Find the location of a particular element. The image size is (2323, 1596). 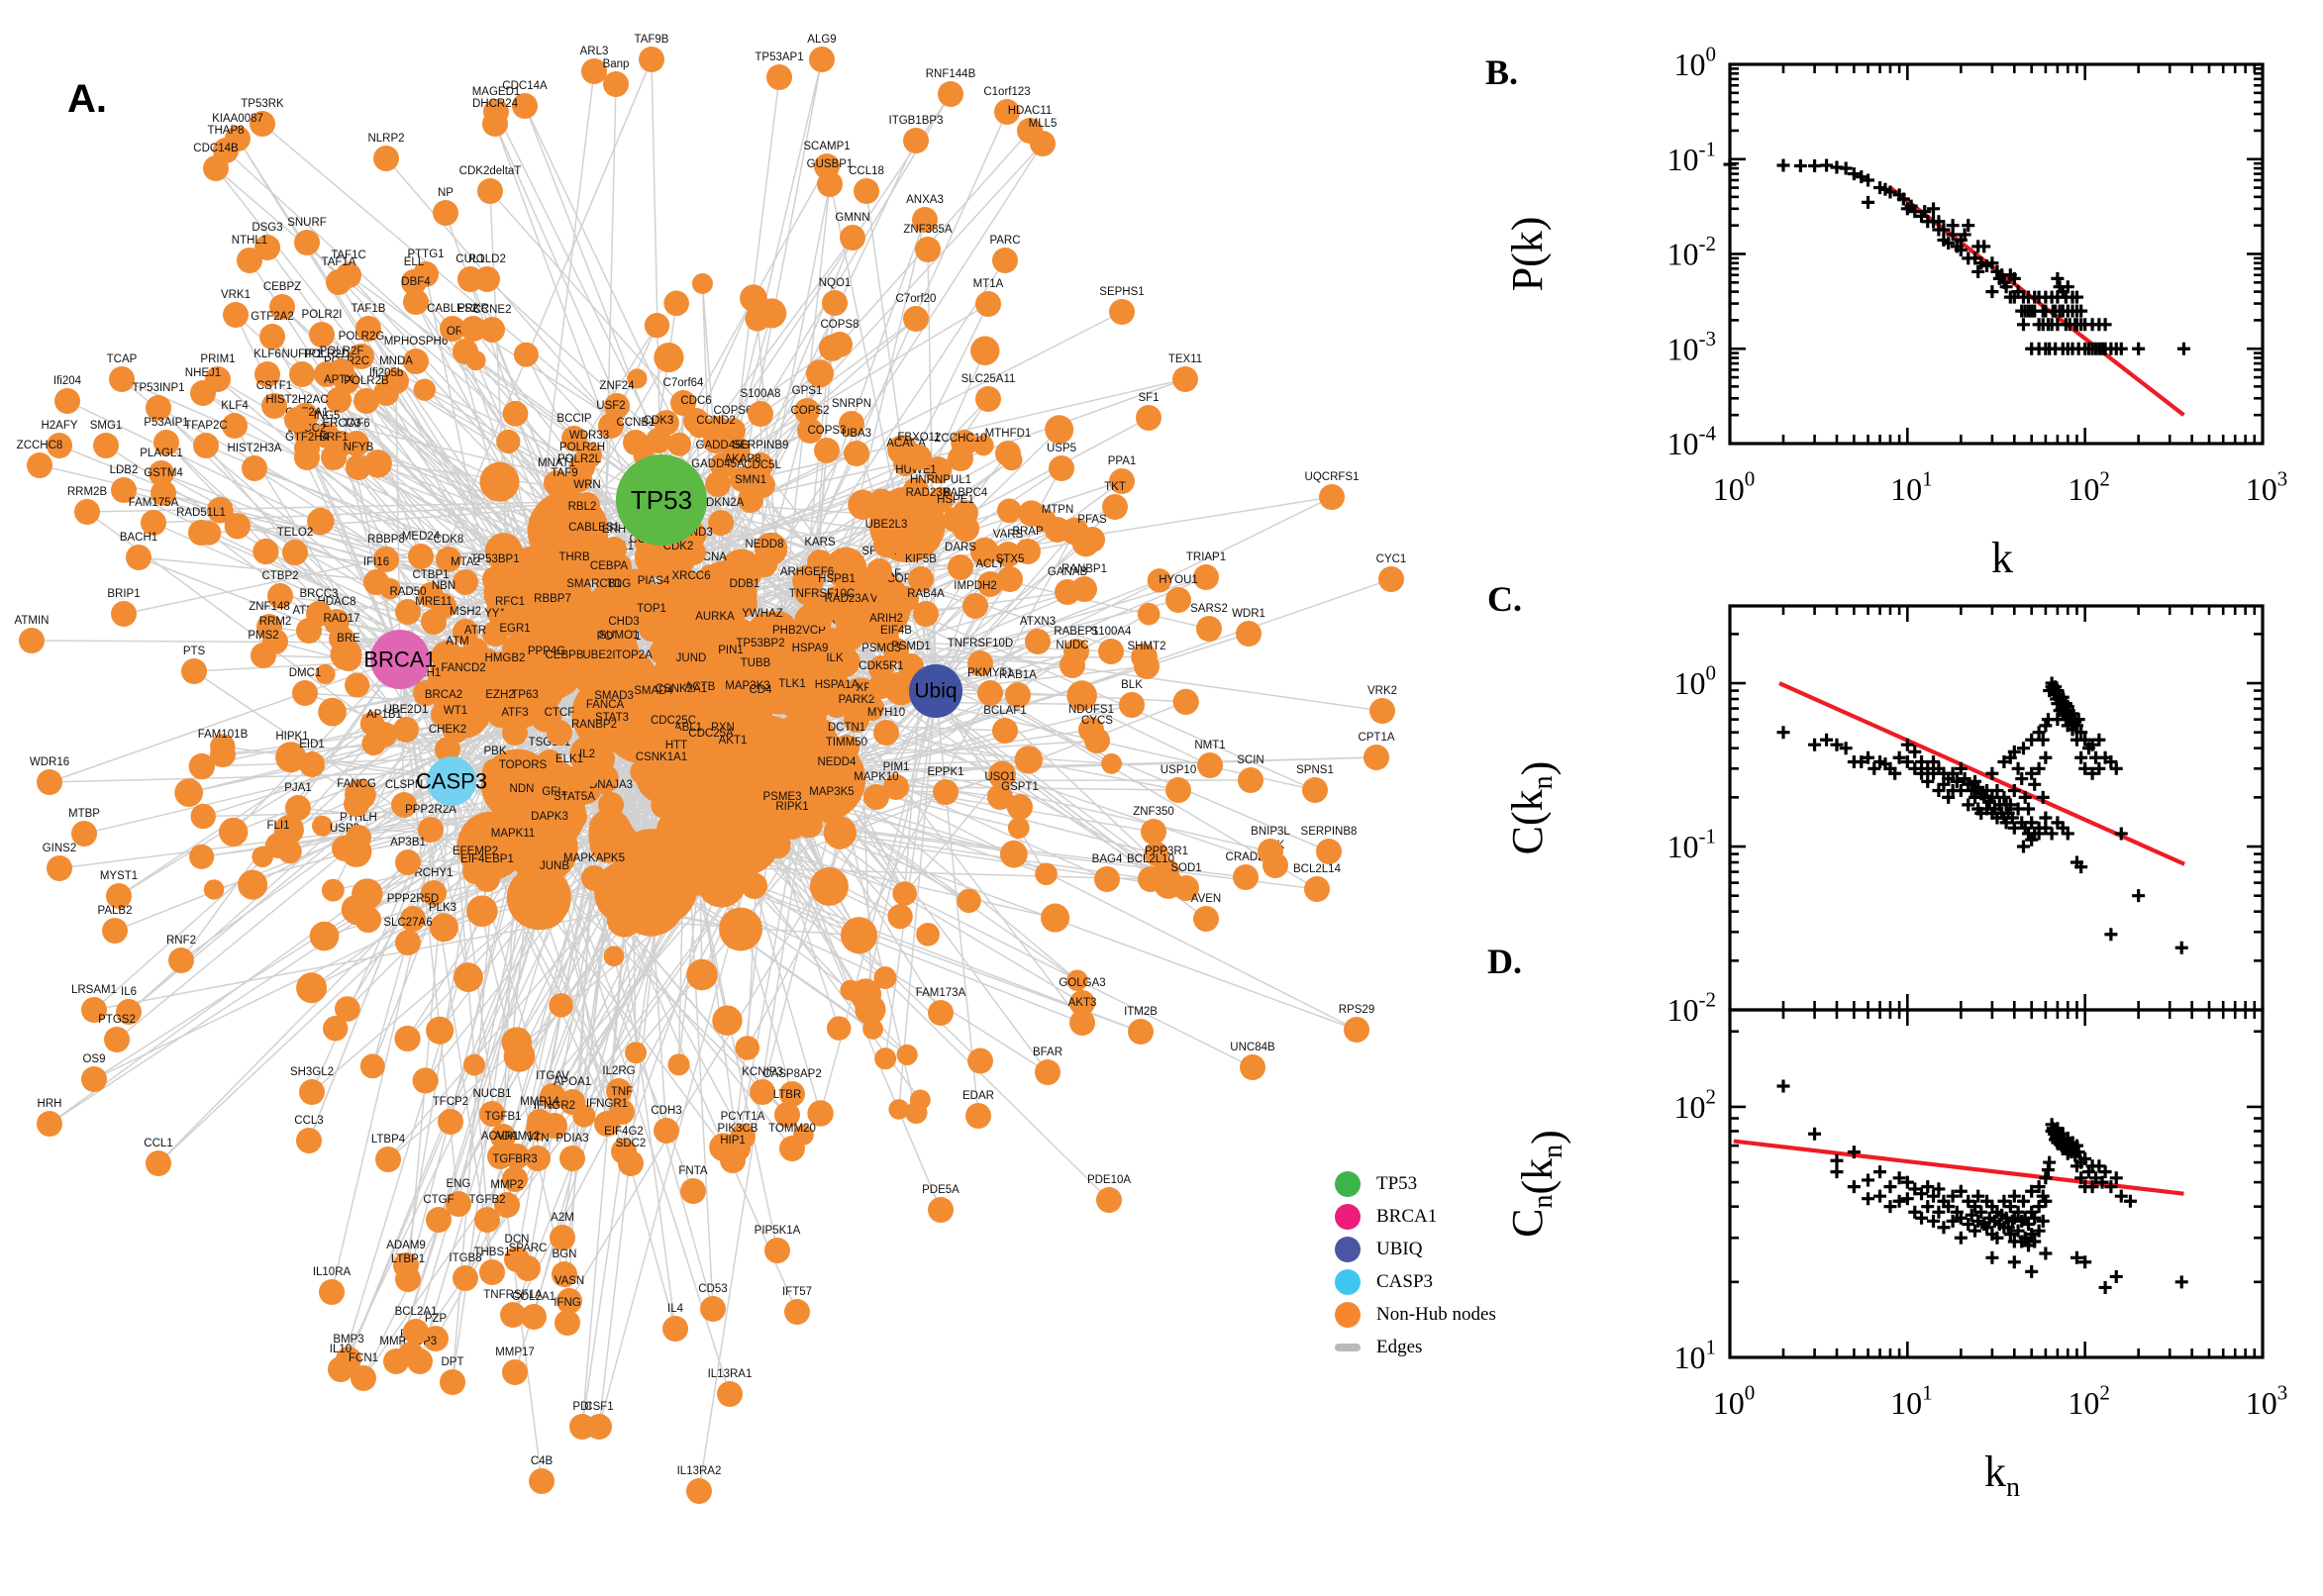

node-label: GADD45G is located at coordinates (723, 445).